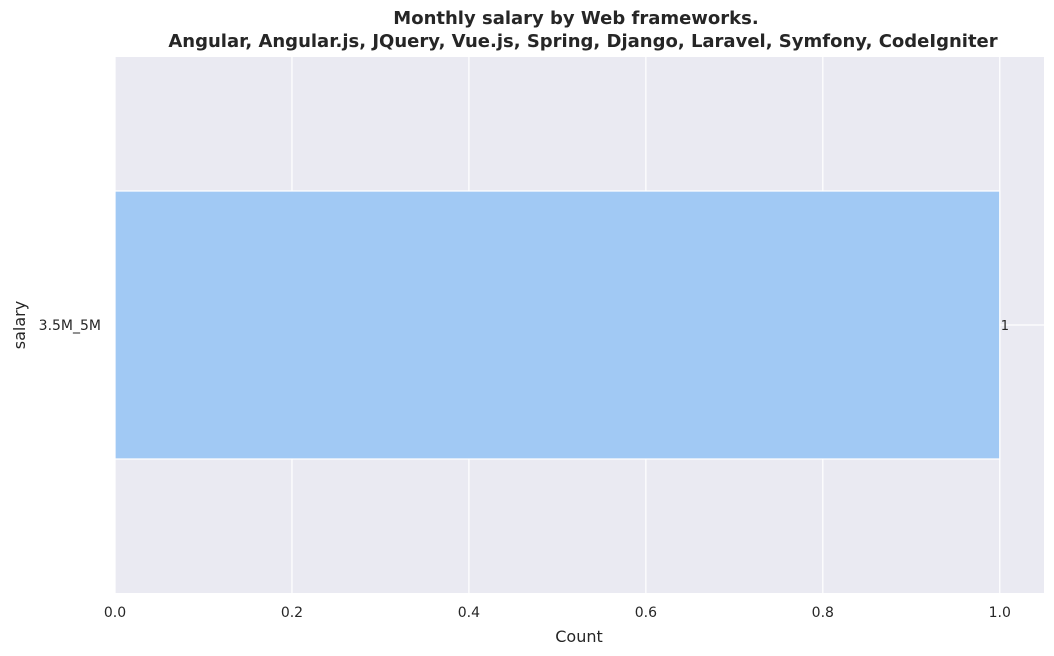 The image size is (1054, 656). Describe the element at coordinates (469, 613) in the screenshot. I see `x-tick-label: 0.4` at that location.